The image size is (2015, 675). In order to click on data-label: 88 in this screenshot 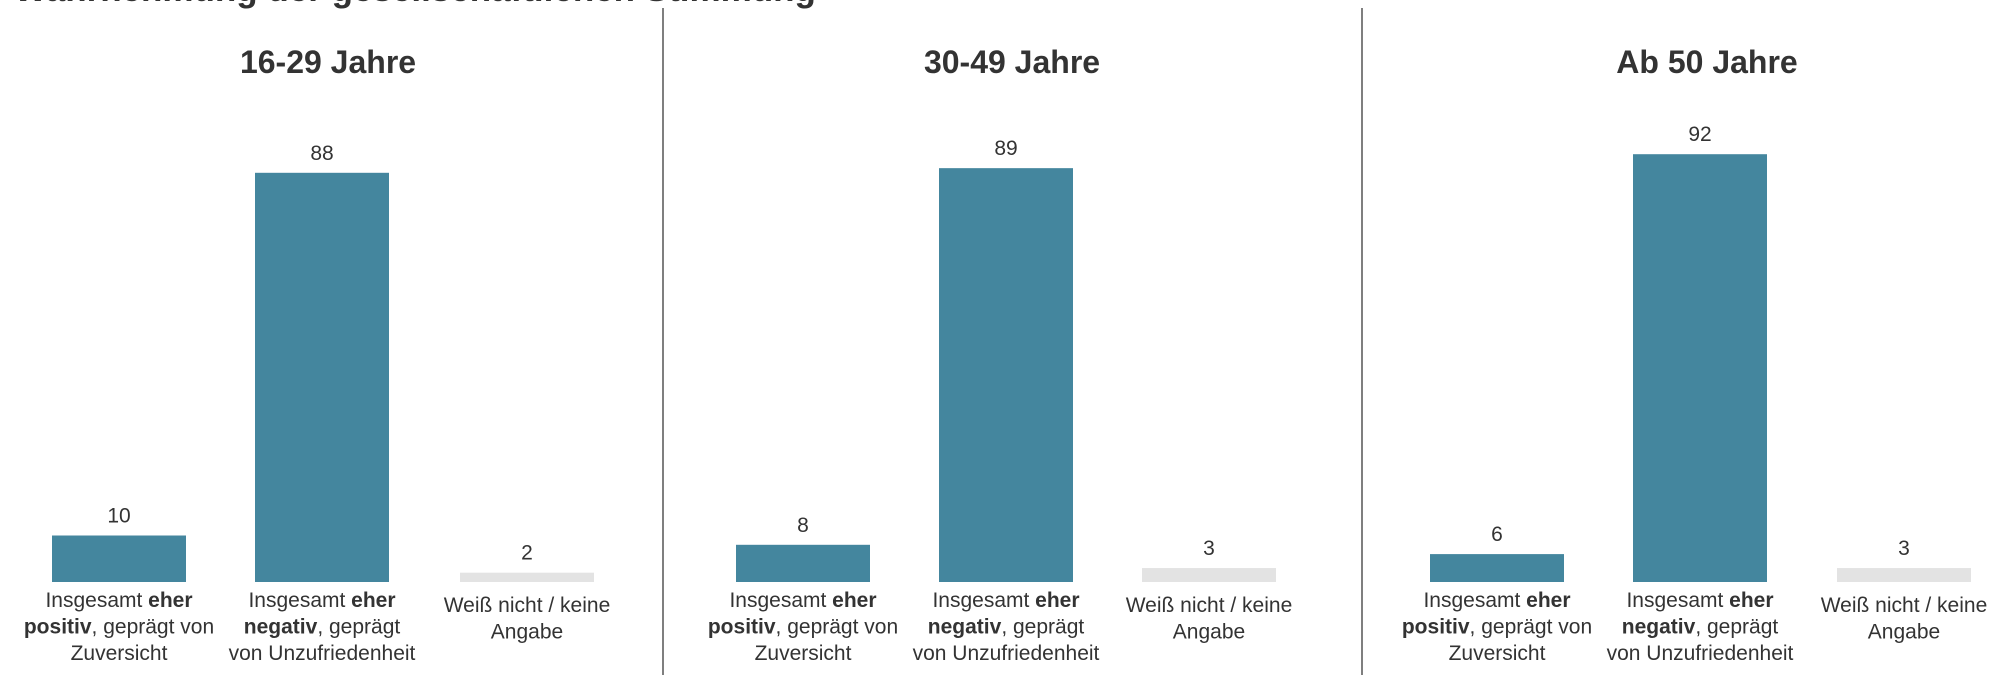, I will do `click(321, 153)`.